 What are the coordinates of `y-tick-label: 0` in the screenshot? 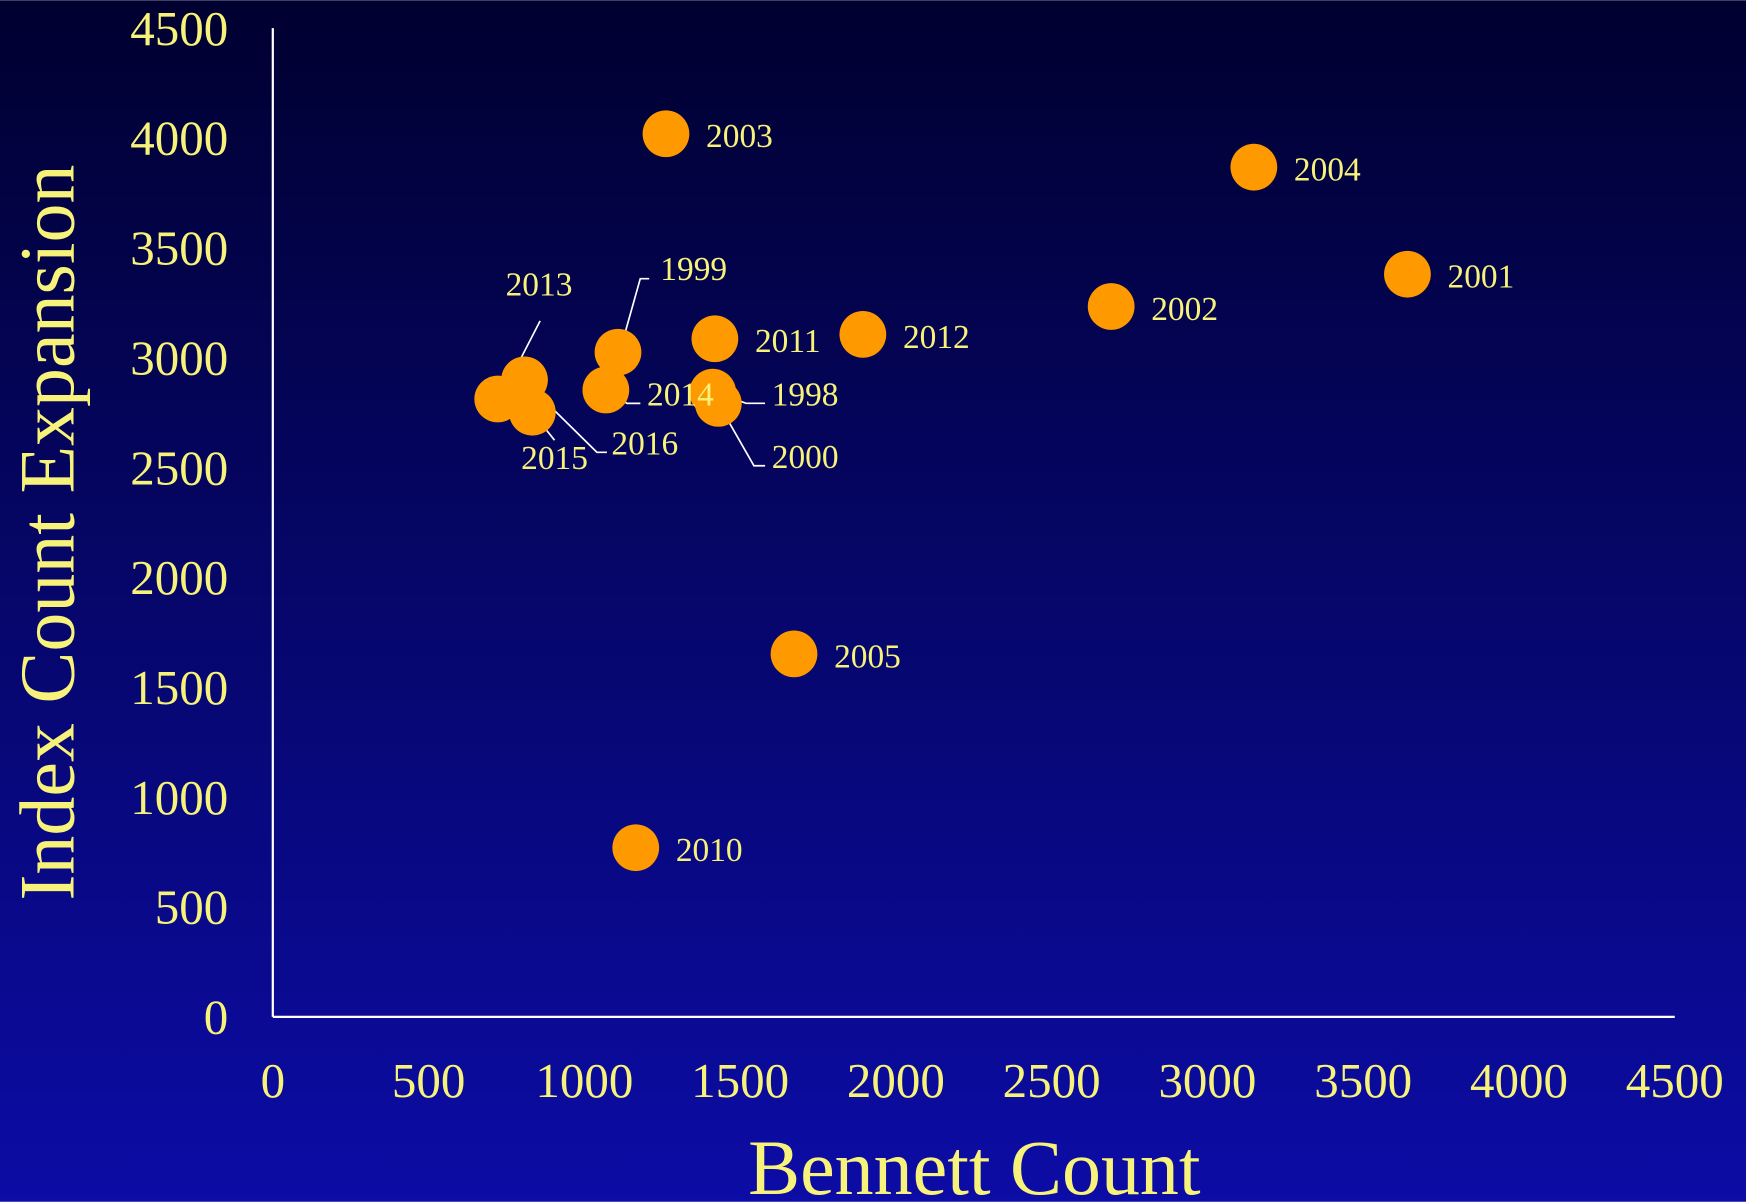 It's located at (216, 1017).